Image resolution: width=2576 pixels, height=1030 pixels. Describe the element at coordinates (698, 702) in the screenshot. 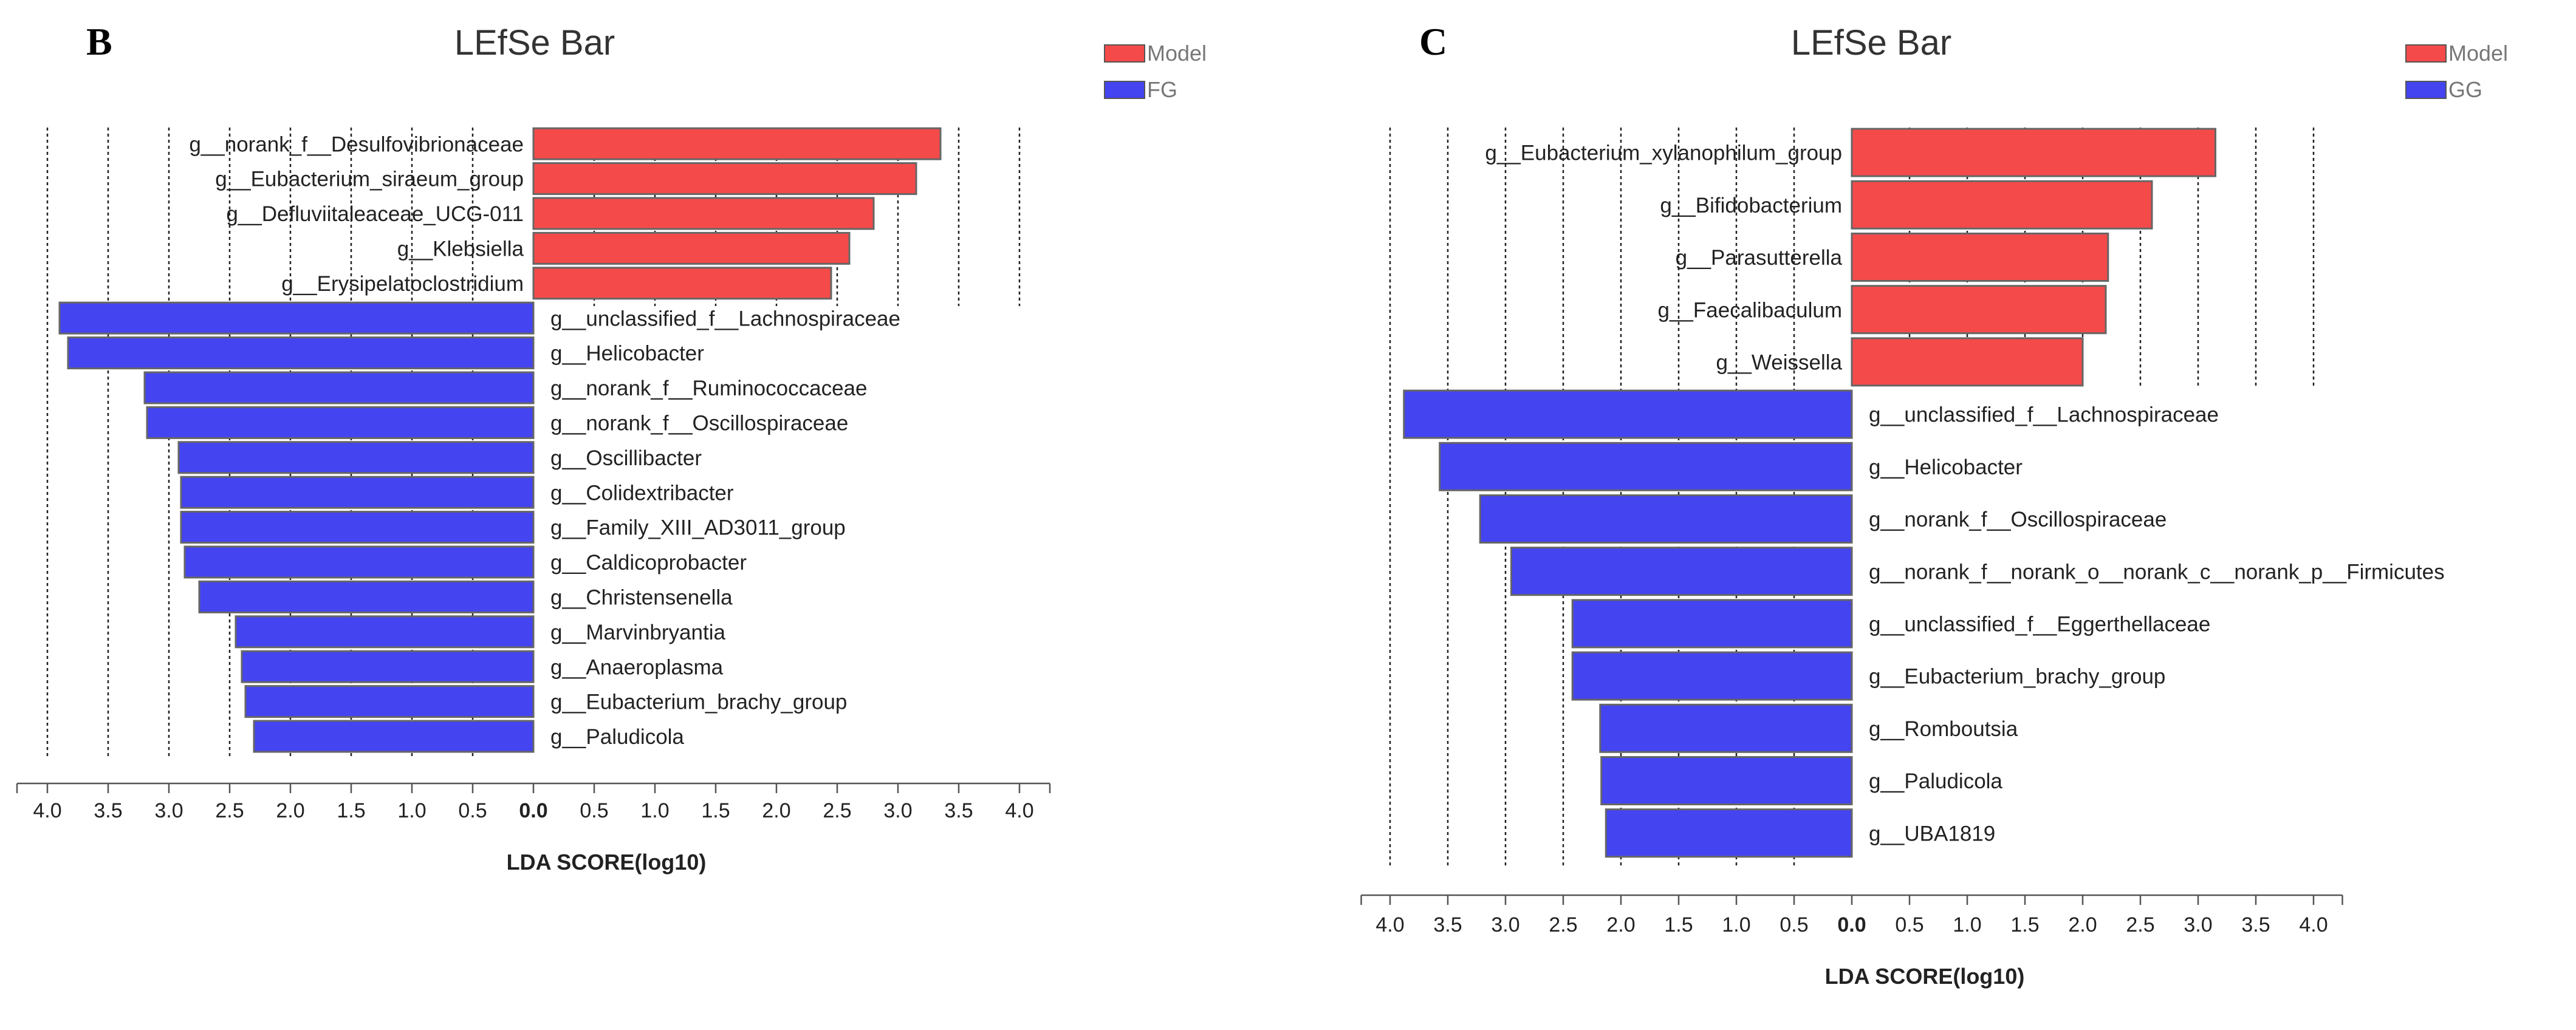

I see `category-label: g__Eubacterium_brachy_group` at that location.